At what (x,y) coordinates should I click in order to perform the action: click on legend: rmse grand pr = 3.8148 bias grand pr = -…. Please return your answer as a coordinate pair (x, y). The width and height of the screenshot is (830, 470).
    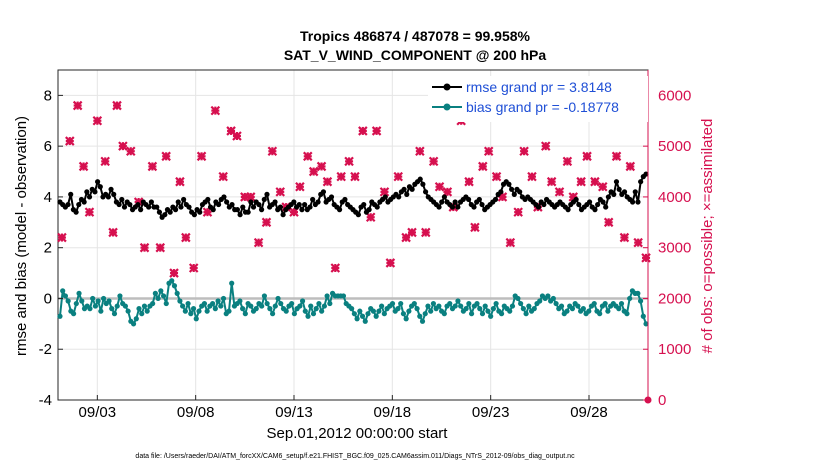
    Looking at the image, I should click on (538, 99).